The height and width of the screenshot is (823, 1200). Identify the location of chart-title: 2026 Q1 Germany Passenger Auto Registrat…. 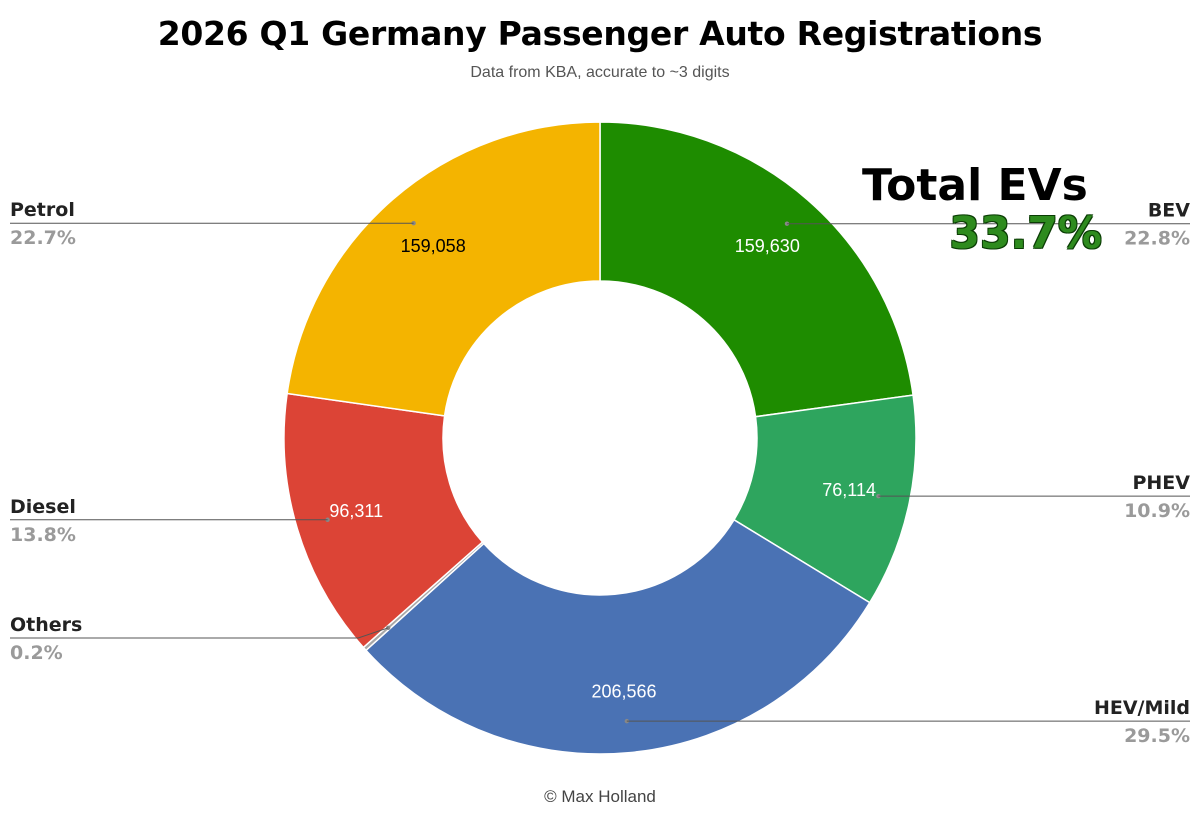
(600, 33).